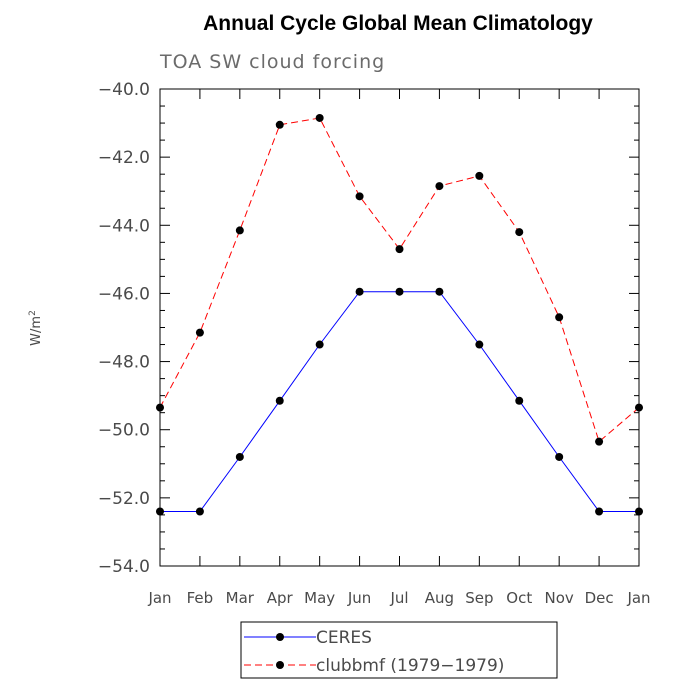 The image size is (700, 700). Describe the element at coordinates (124, 567) in the screenshot. I see `y-tick-label: −54.0` at that location.